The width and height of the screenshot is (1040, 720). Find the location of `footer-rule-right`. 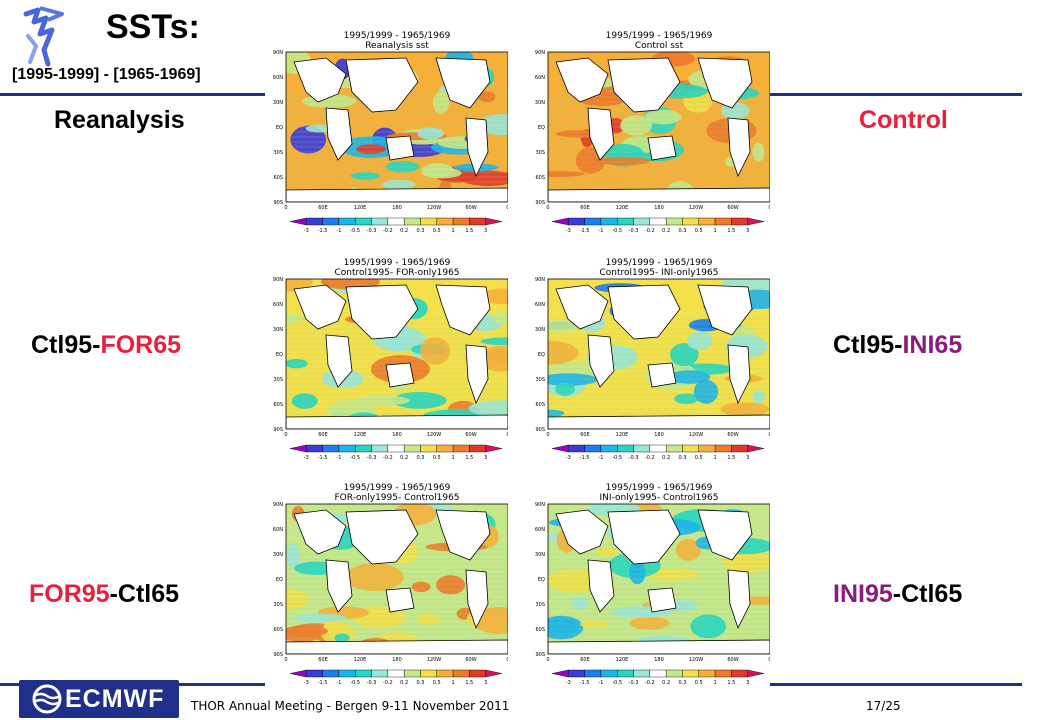

footer-rule-right is located at coordinates (896, 684).